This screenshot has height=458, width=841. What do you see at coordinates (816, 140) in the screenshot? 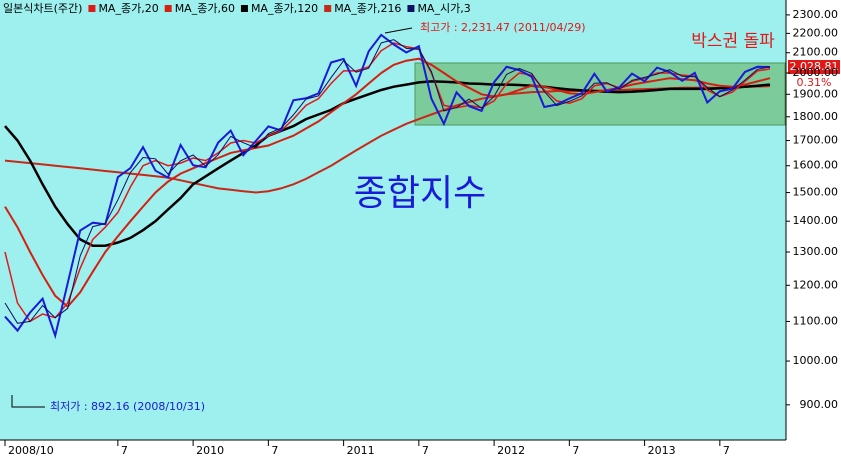
I see `y-tick-label: 1700.00` at bounding box center [816, 140].